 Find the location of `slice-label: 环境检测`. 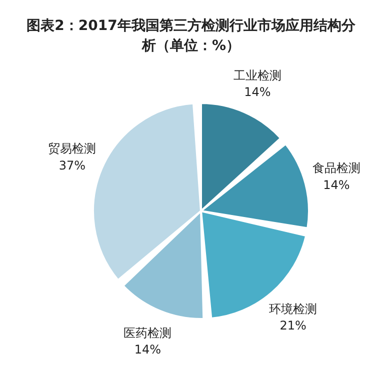

slice-label: 环境检测 is located at coordinates (293, 309).